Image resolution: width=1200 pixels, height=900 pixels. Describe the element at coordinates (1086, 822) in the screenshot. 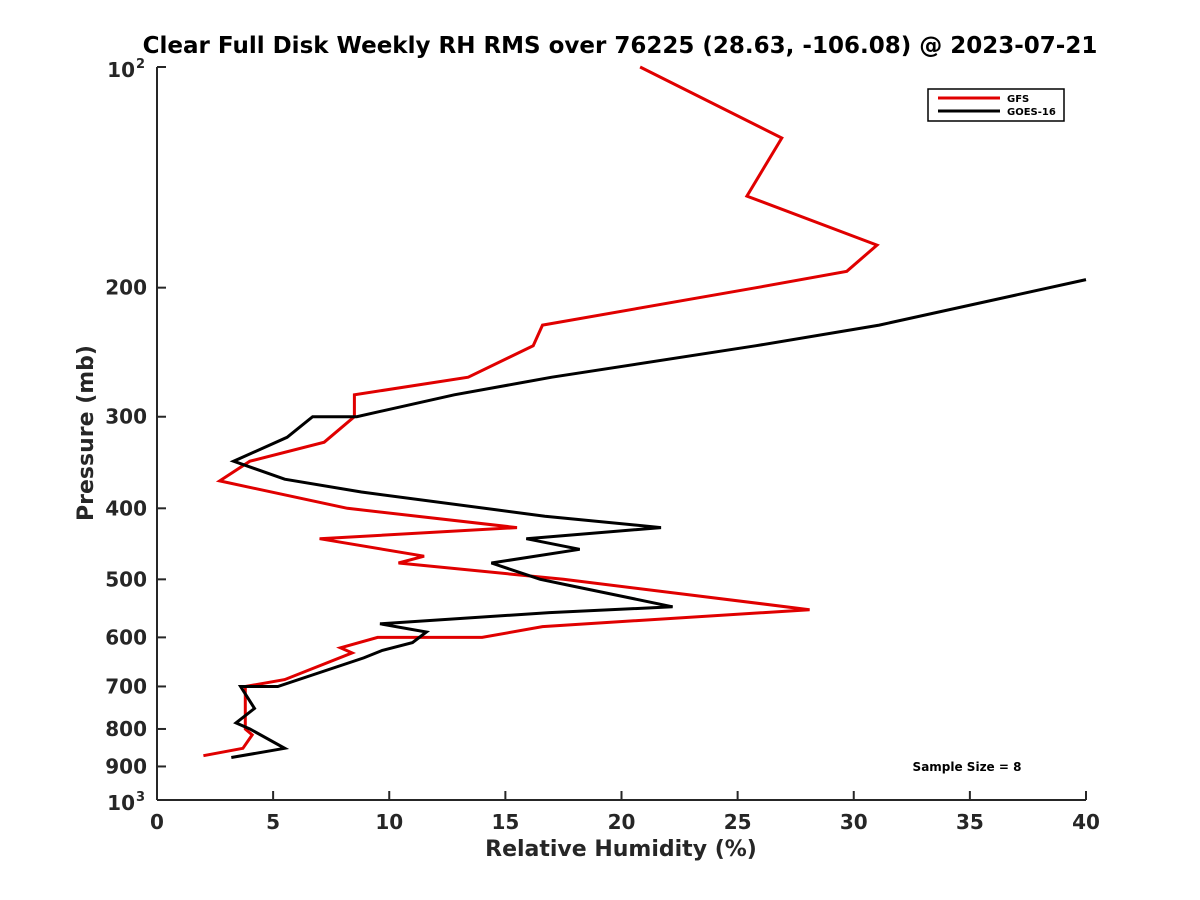

I see `x-tick-label: 40` at that location.